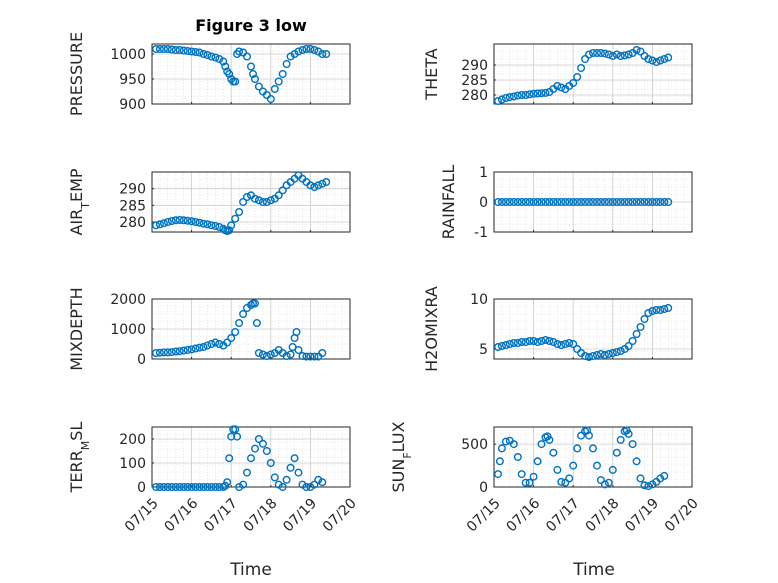 This screenshot has height=583, width=778. Describe the element at coordinates (483, 350) in the screenshot. I see `y-tick-label: 5` at that location.